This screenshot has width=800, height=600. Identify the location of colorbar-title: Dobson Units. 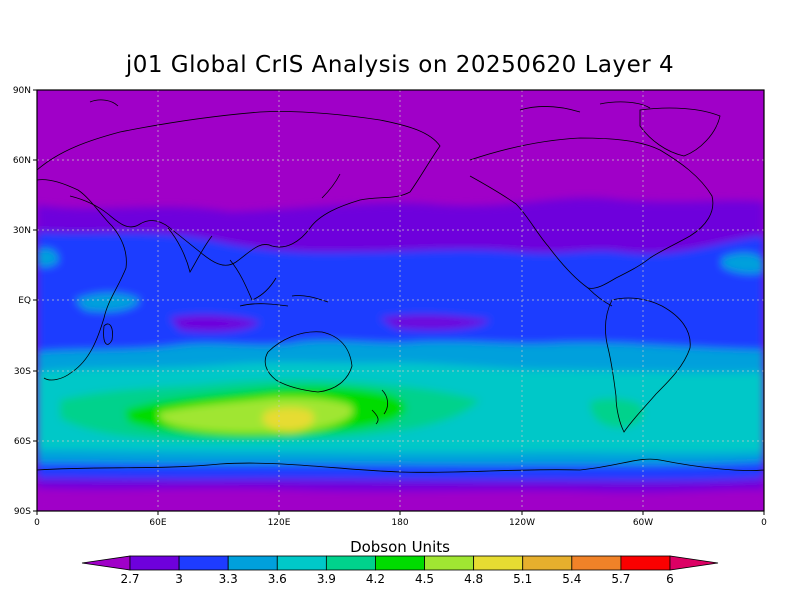
(400, 547).